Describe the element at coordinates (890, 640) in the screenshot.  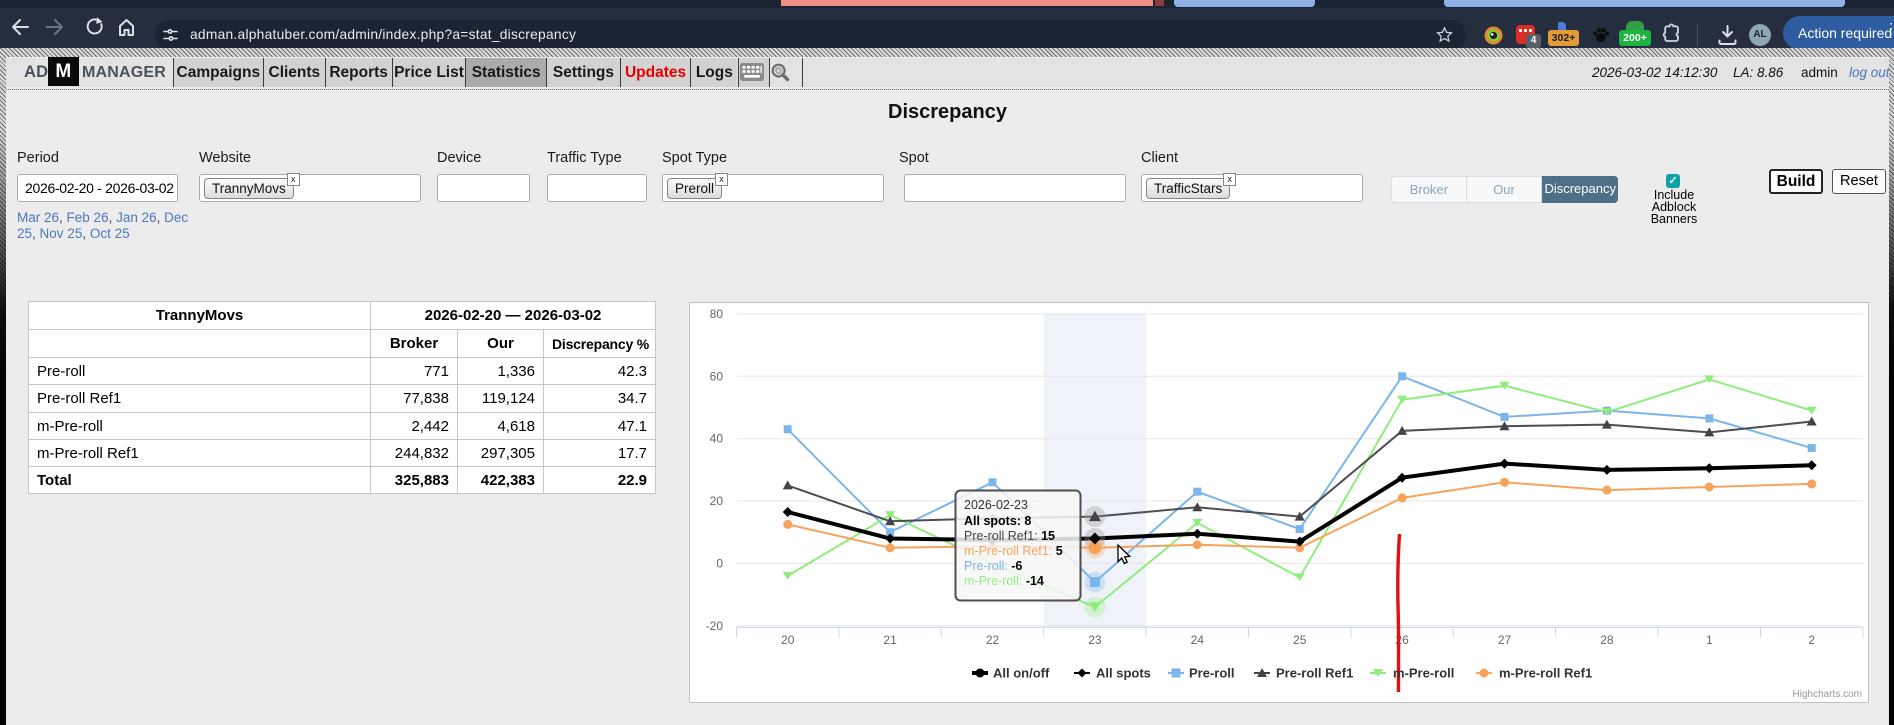
I see `svg-text: 21` at that location.